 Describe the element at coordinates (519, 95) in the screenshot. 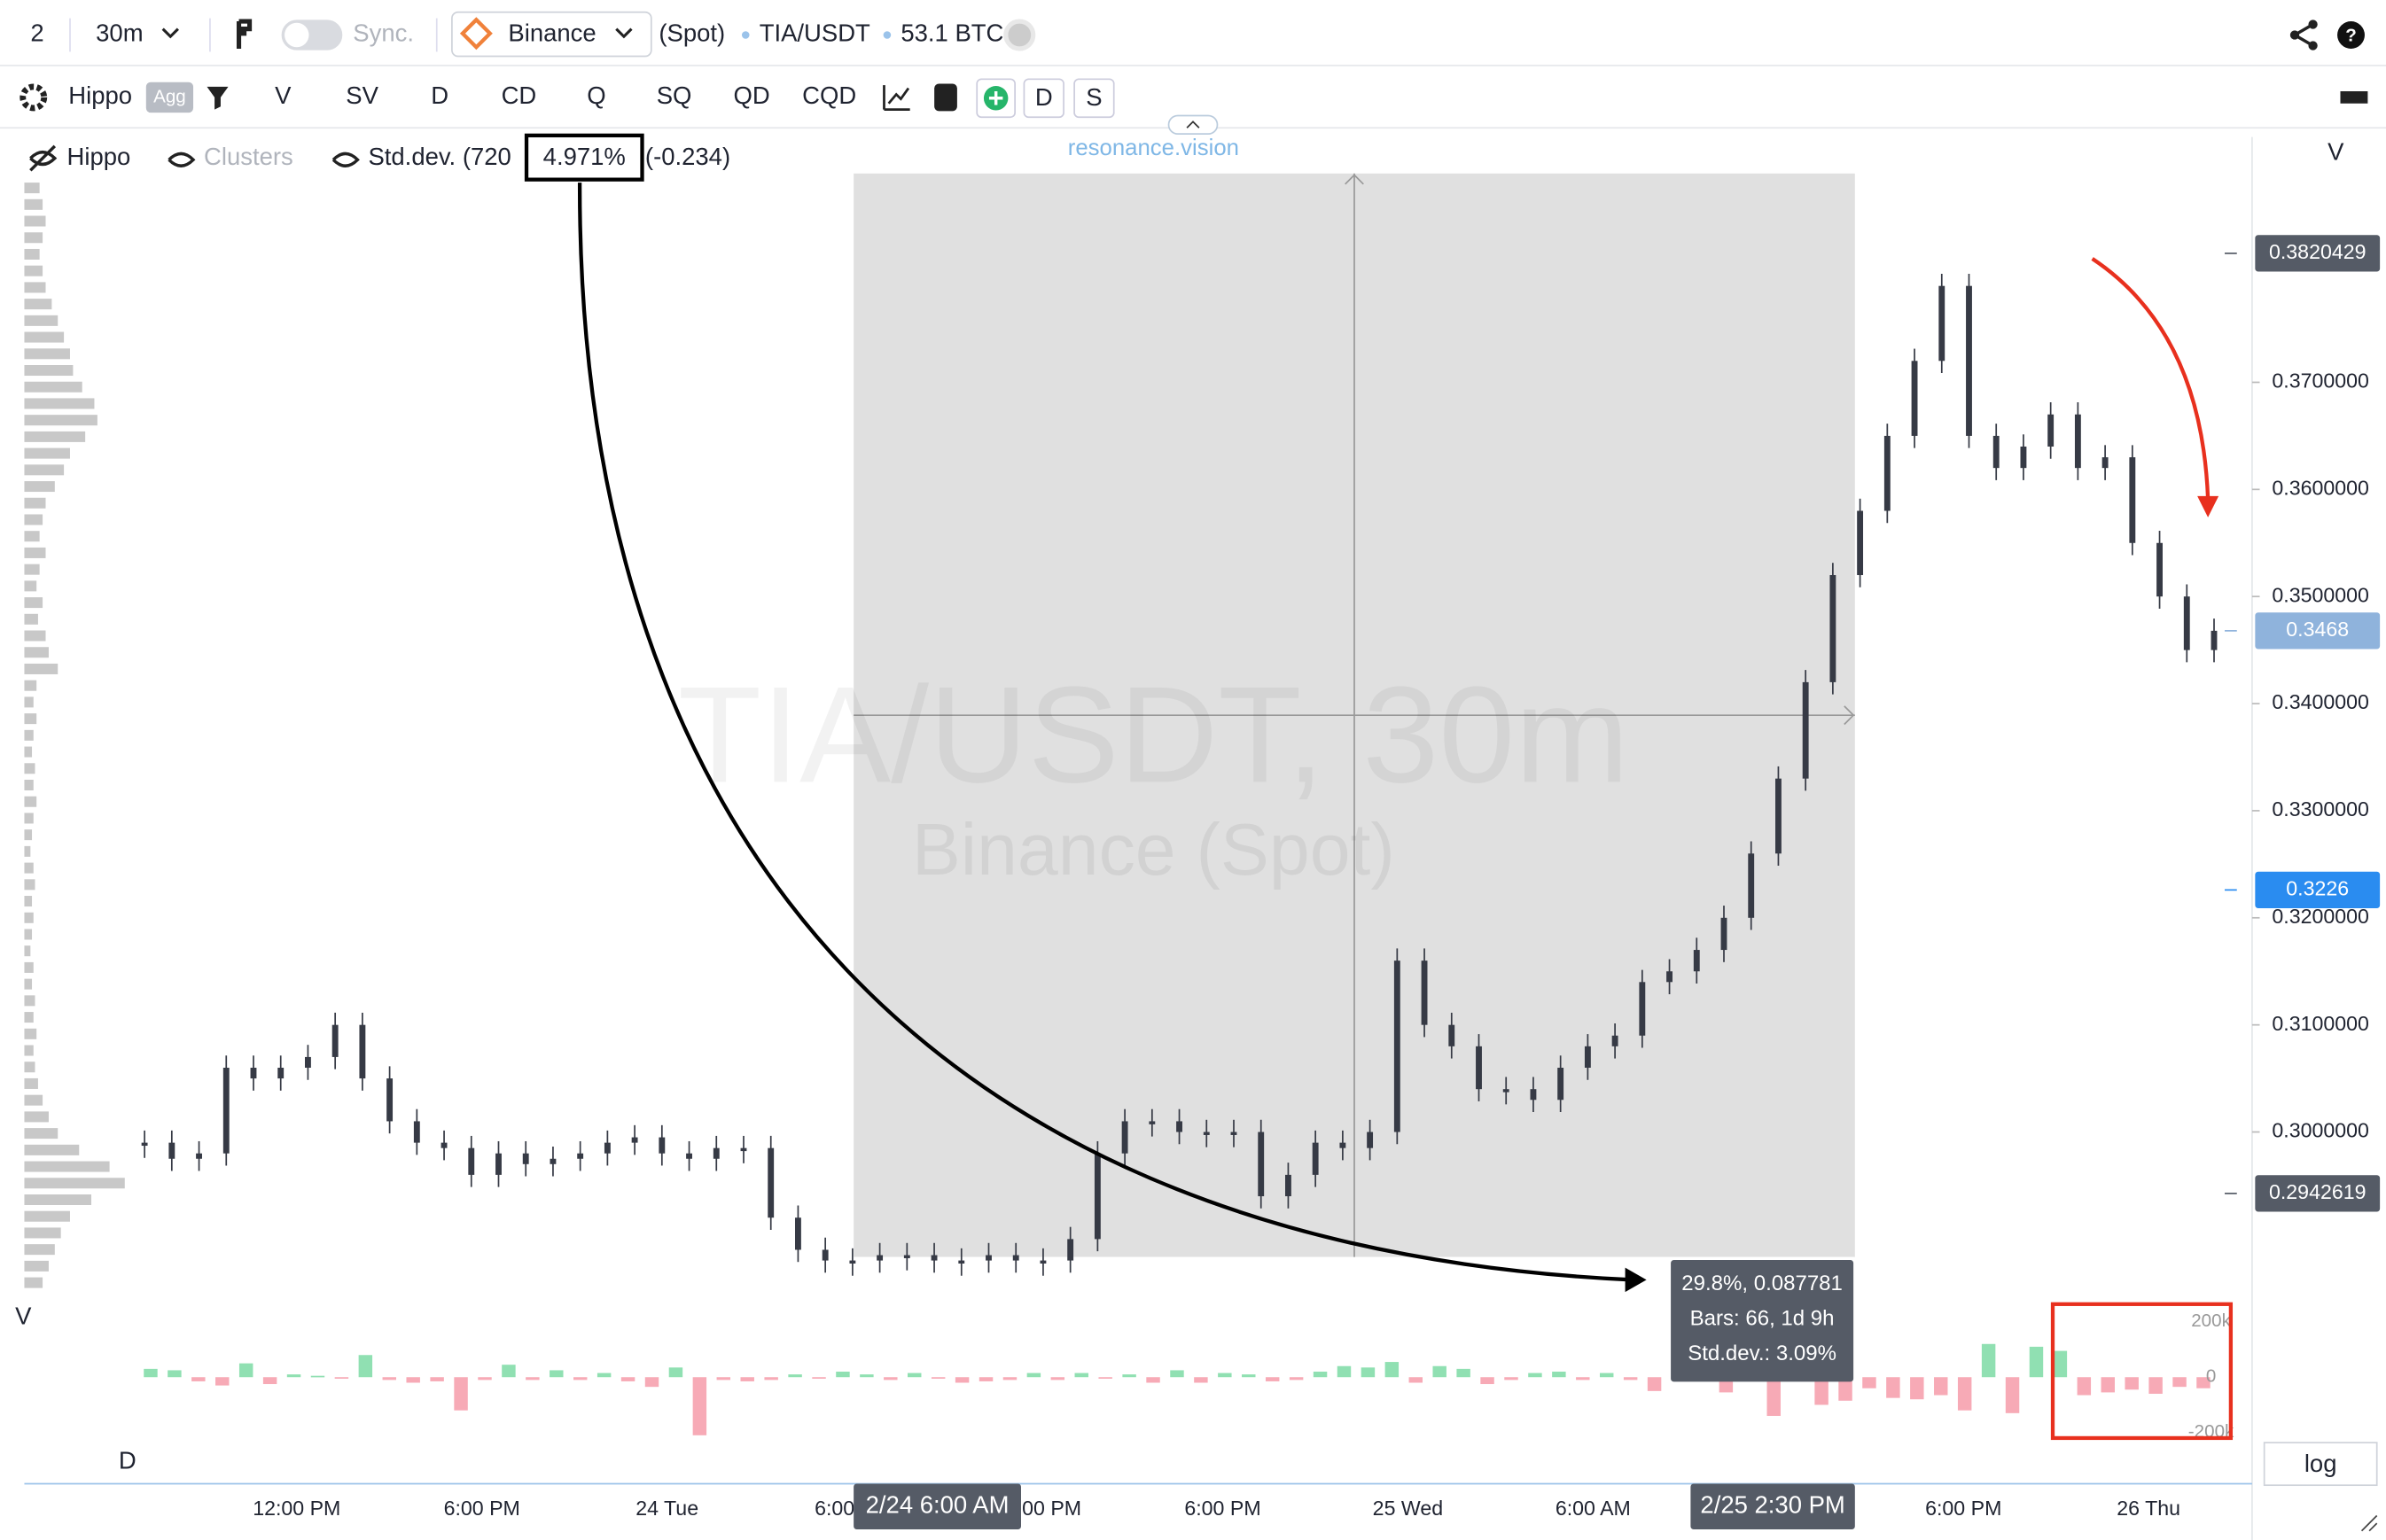

I see `indicator-button: CD` at that location.